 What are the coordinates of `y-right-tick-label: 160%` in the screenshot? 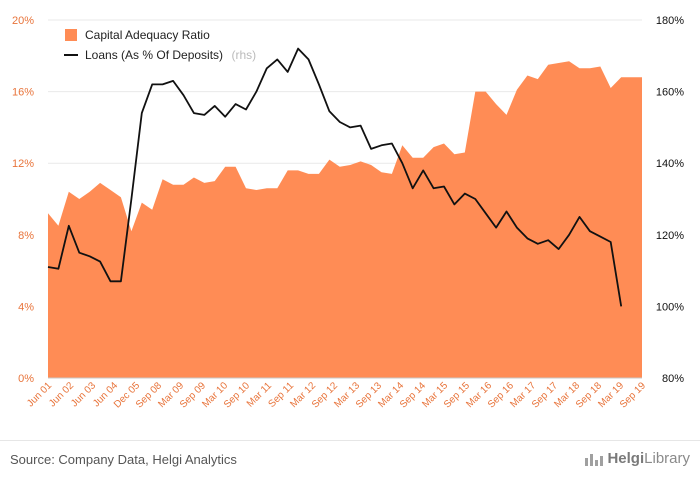 It's located at (670, 93).